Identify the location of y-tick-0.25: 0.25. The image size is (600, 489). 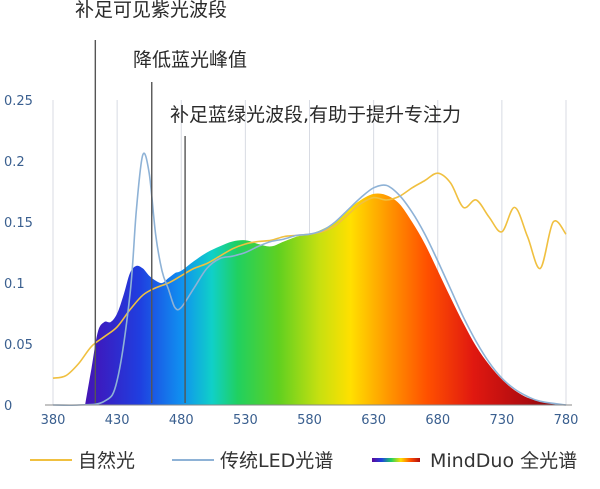
(18, 101).